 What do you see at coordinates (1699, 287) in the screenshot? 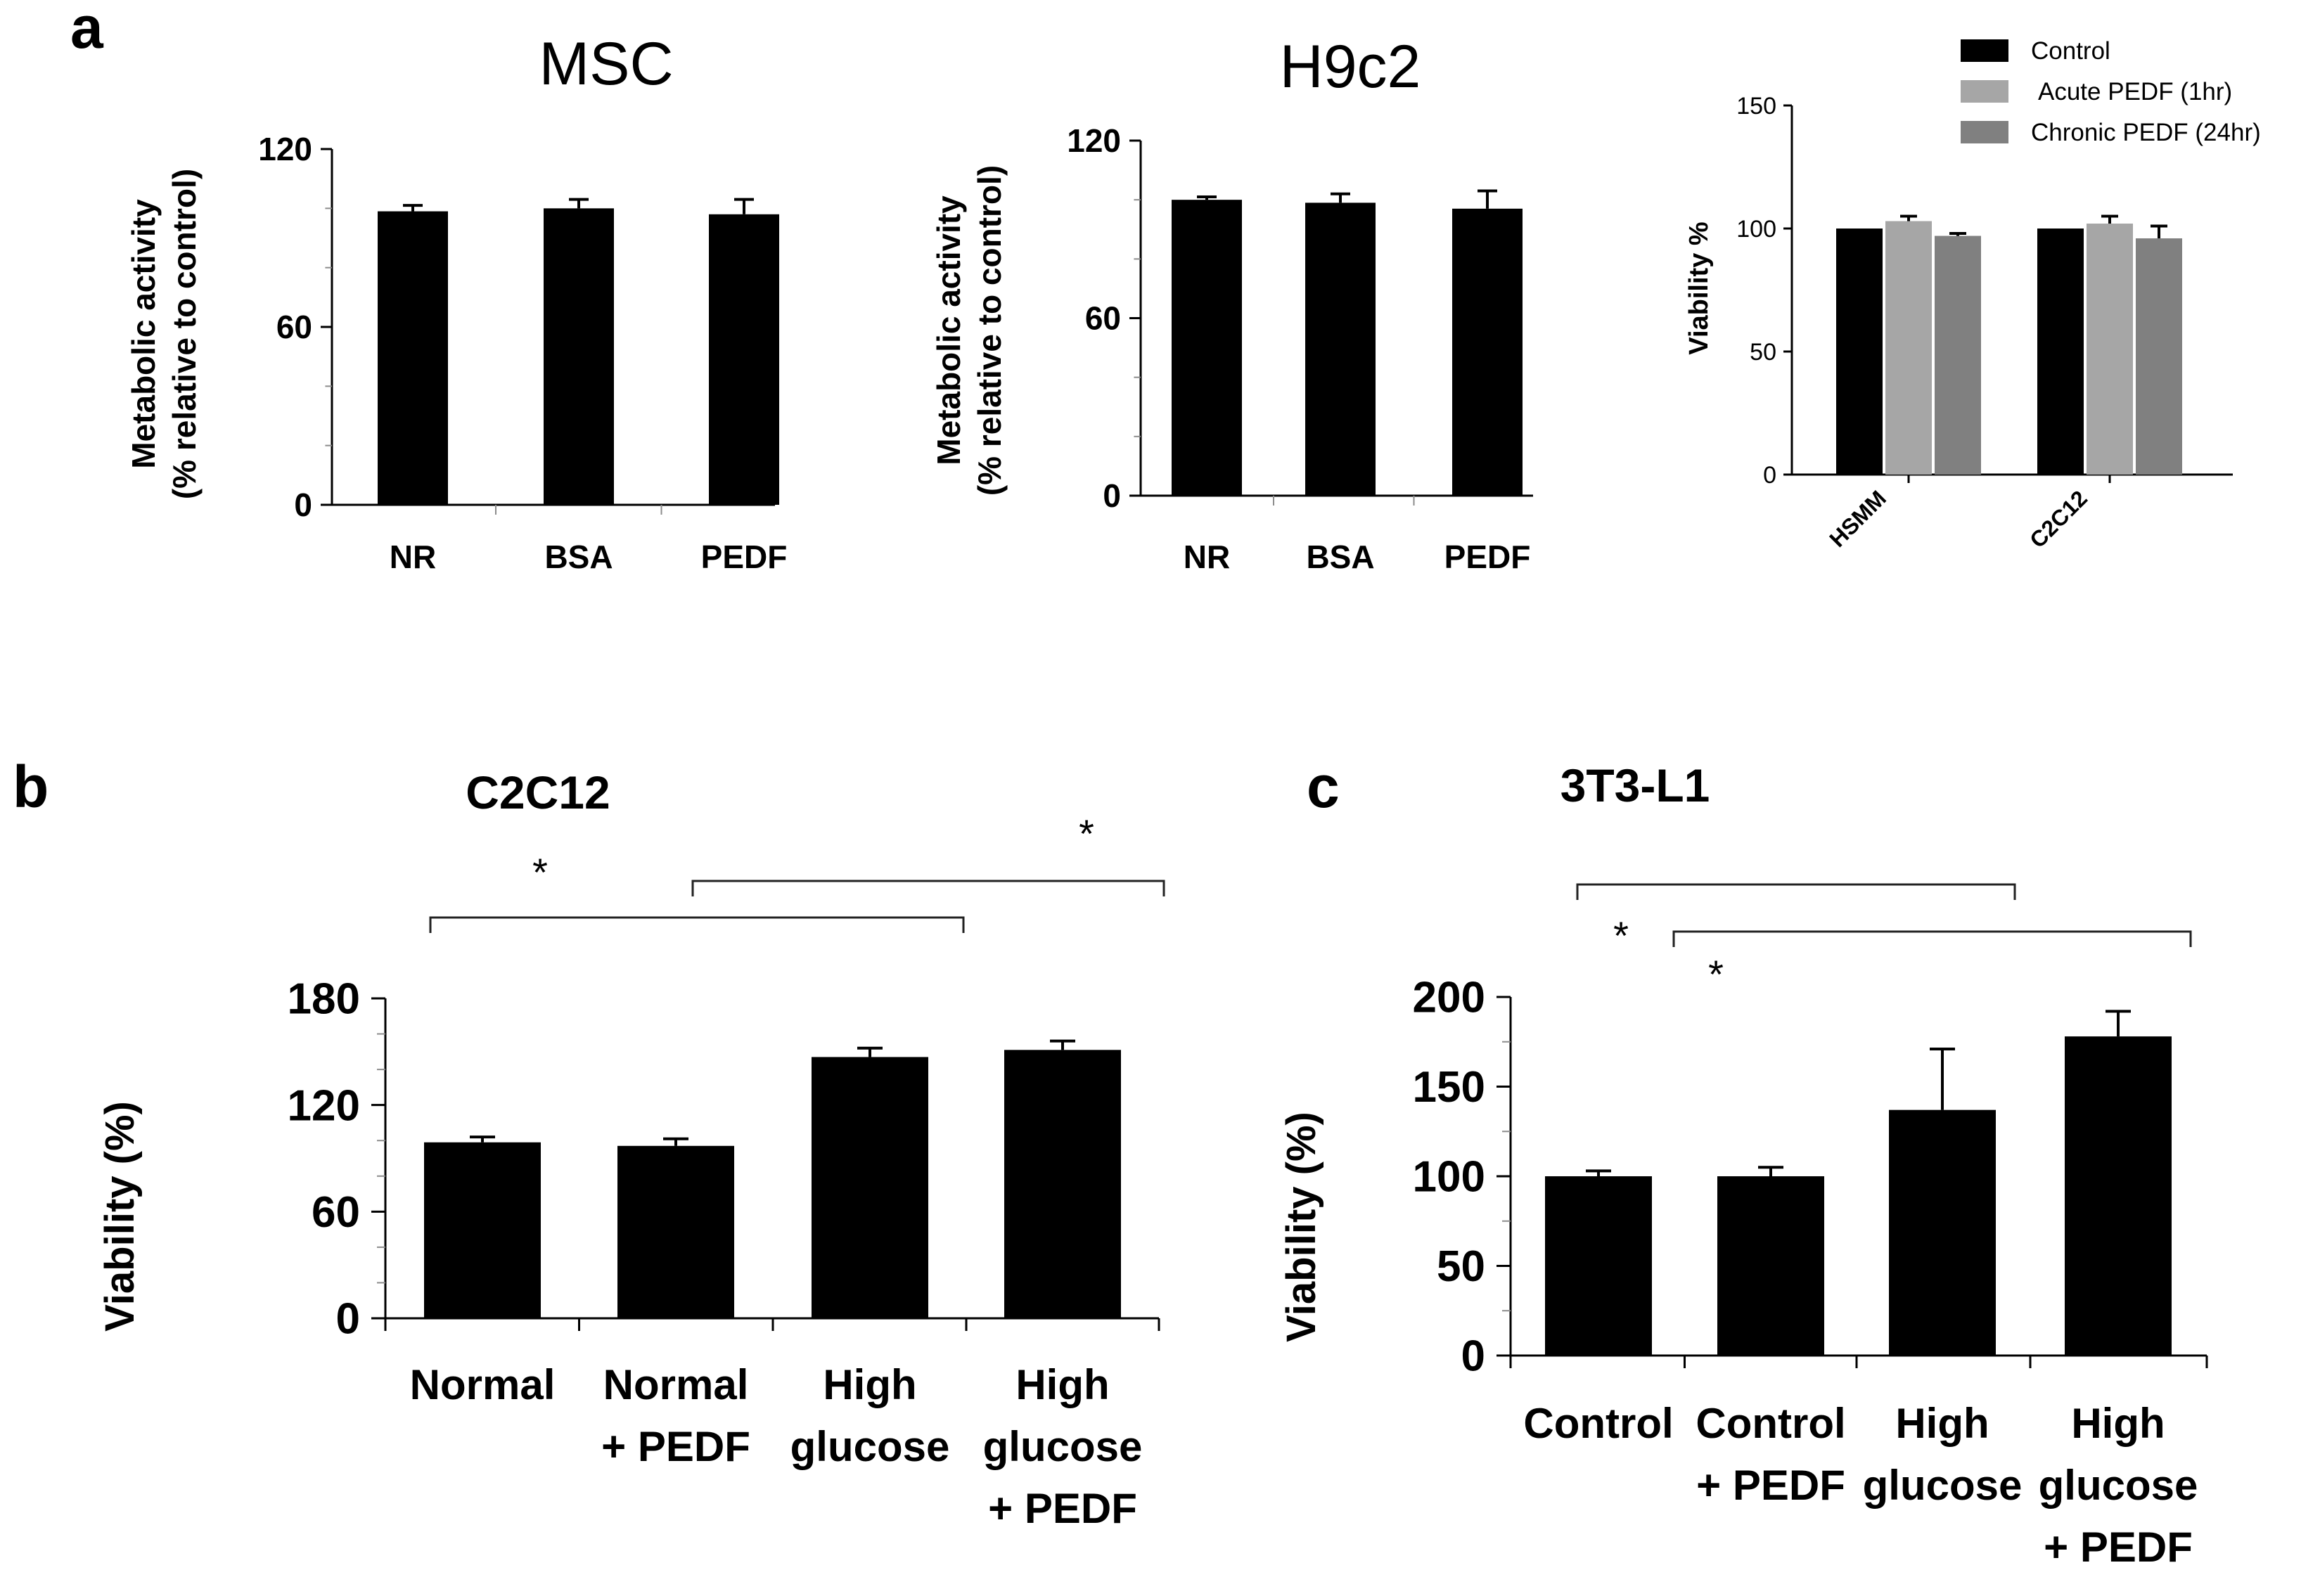
I see `ylabel-hsmm-c2c12: Viability %` at bounding box center [1699, 287].